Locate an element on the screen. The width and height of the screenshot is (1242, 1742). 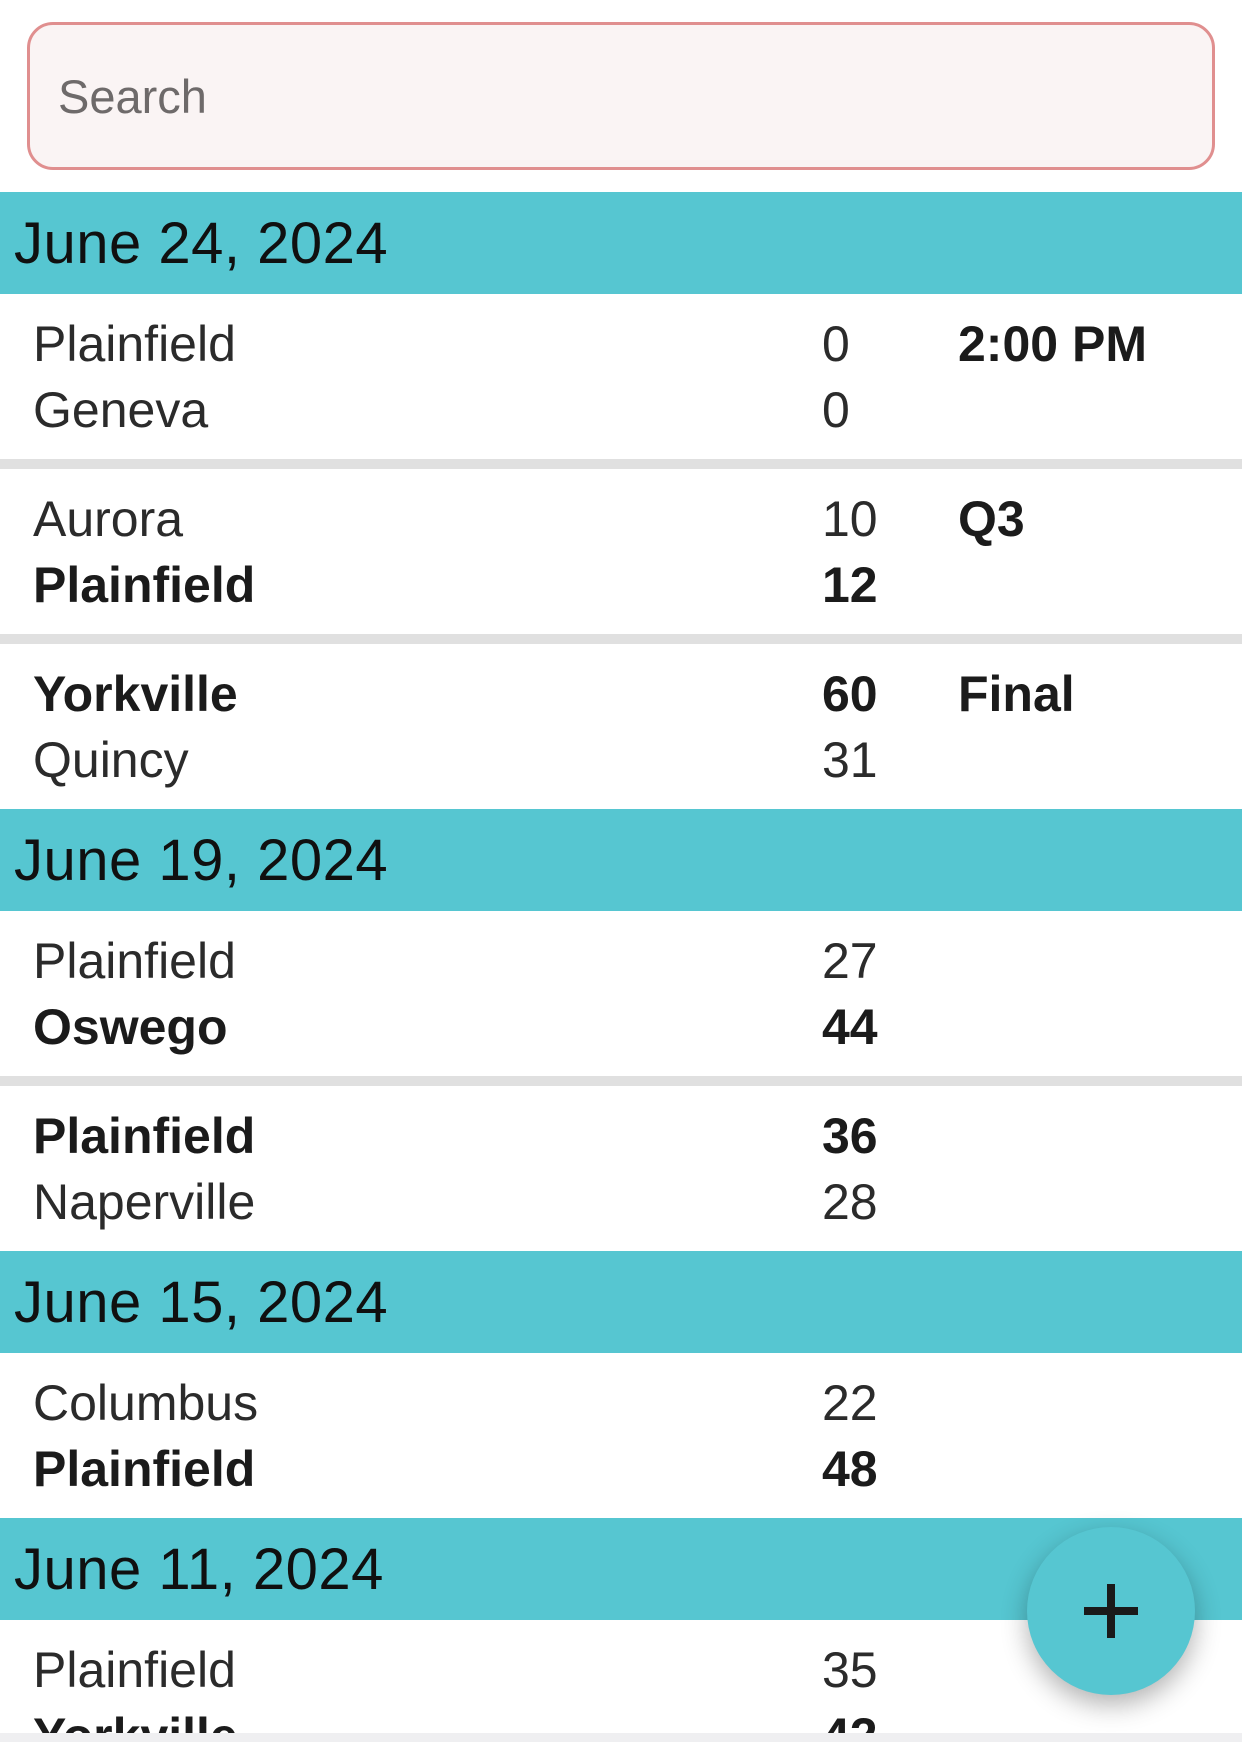
search-input is located at coordinates (621, 96).